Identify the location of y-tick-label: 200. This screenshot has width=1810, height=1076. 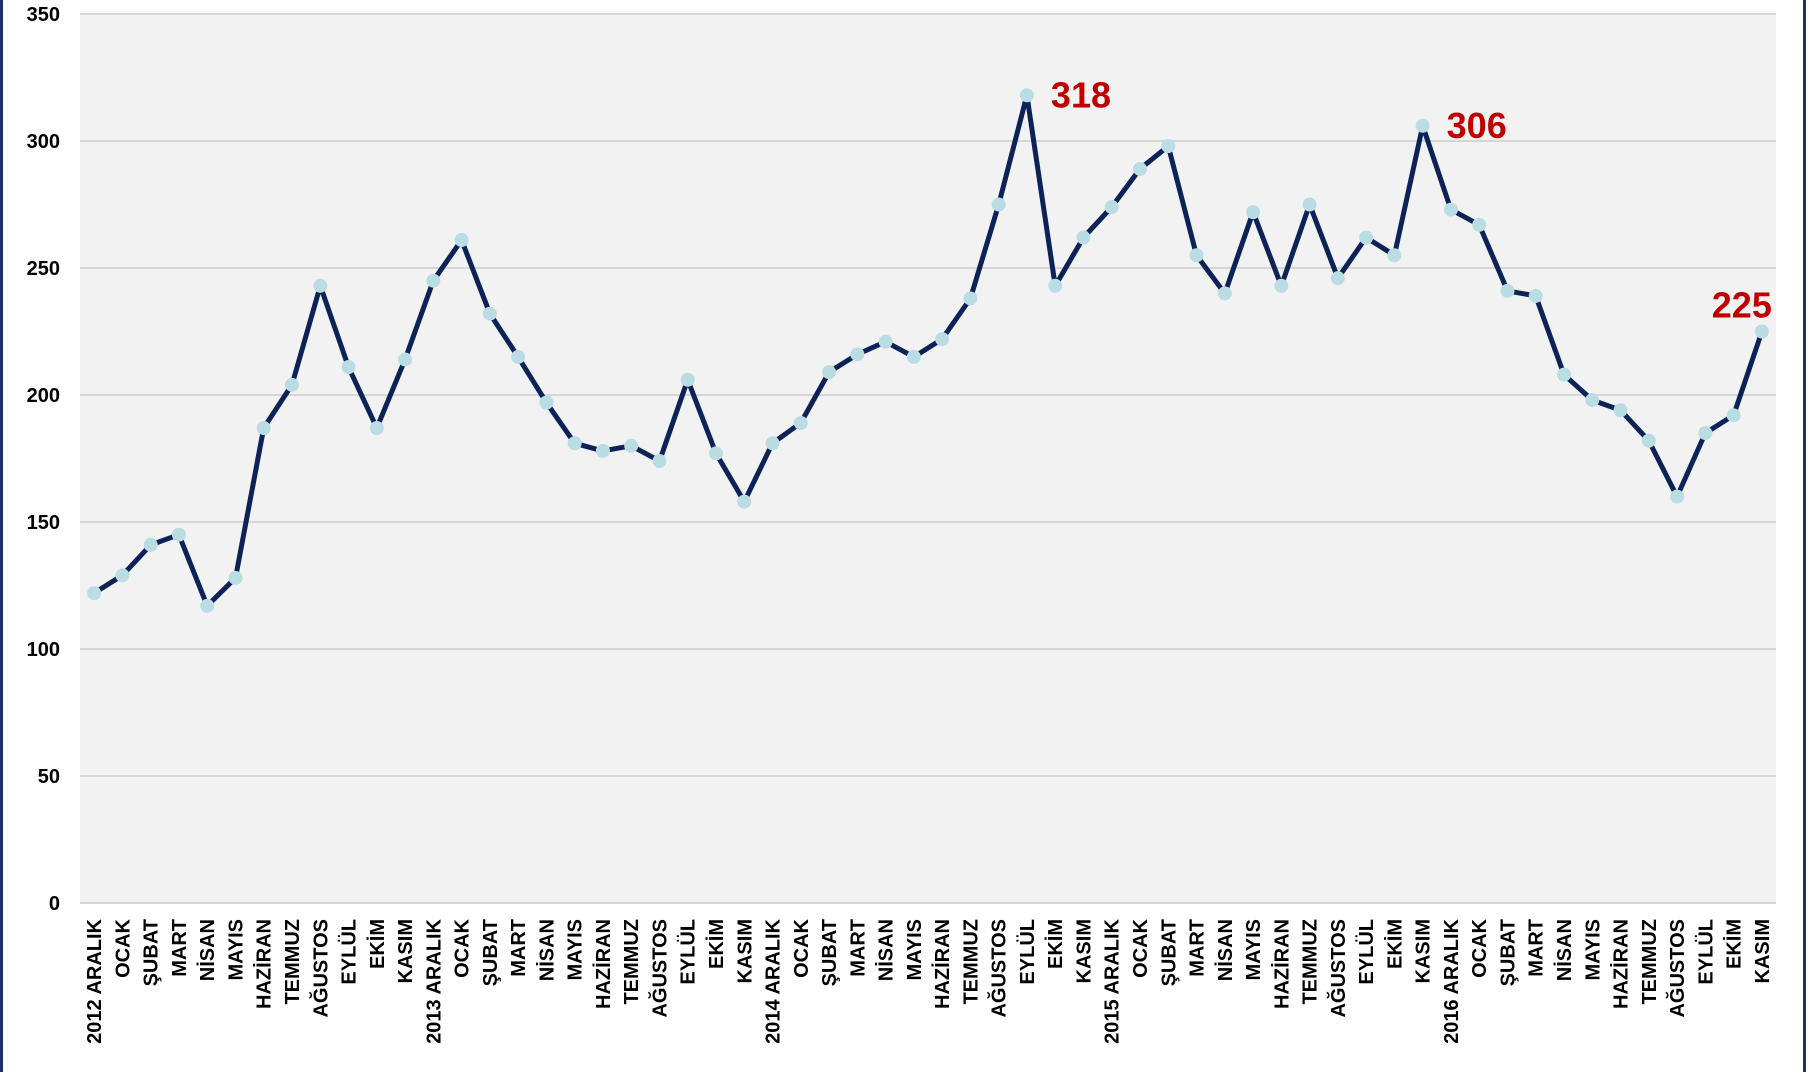
(43, 396).